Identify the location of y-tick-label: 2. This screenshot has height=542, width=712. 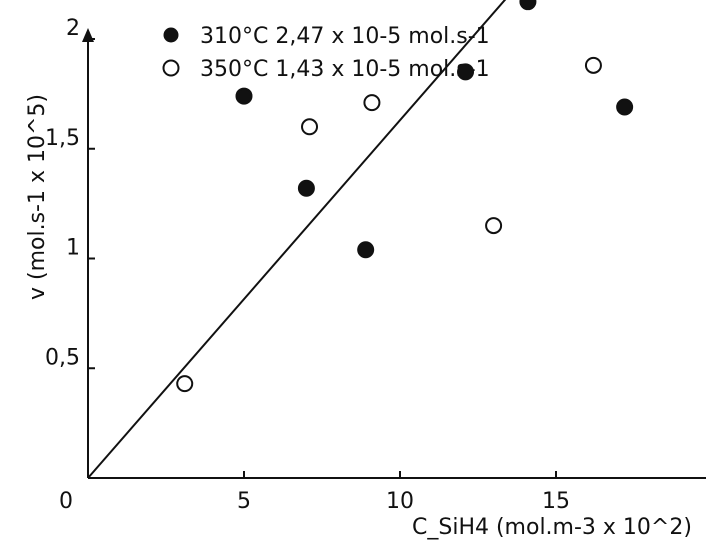
(73, 28).